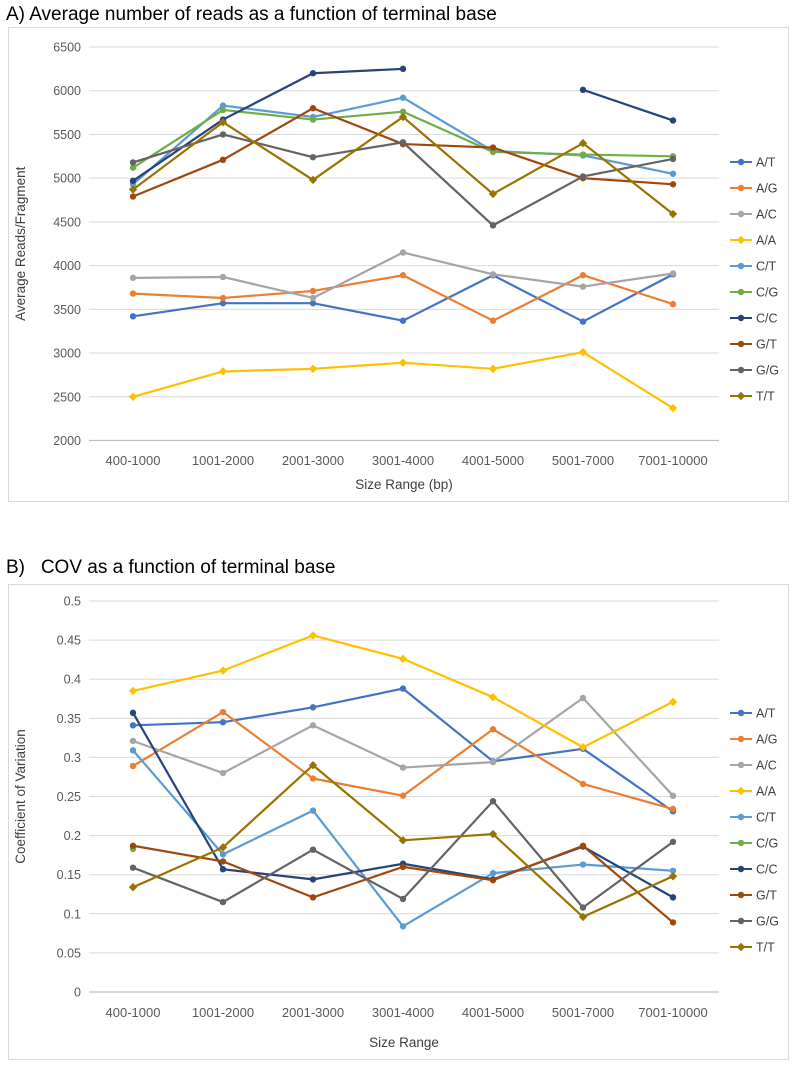 The image size is (797, 1066). I want to click on chart-b-title: B) COV as a function of terminal base, so click(171, 567).